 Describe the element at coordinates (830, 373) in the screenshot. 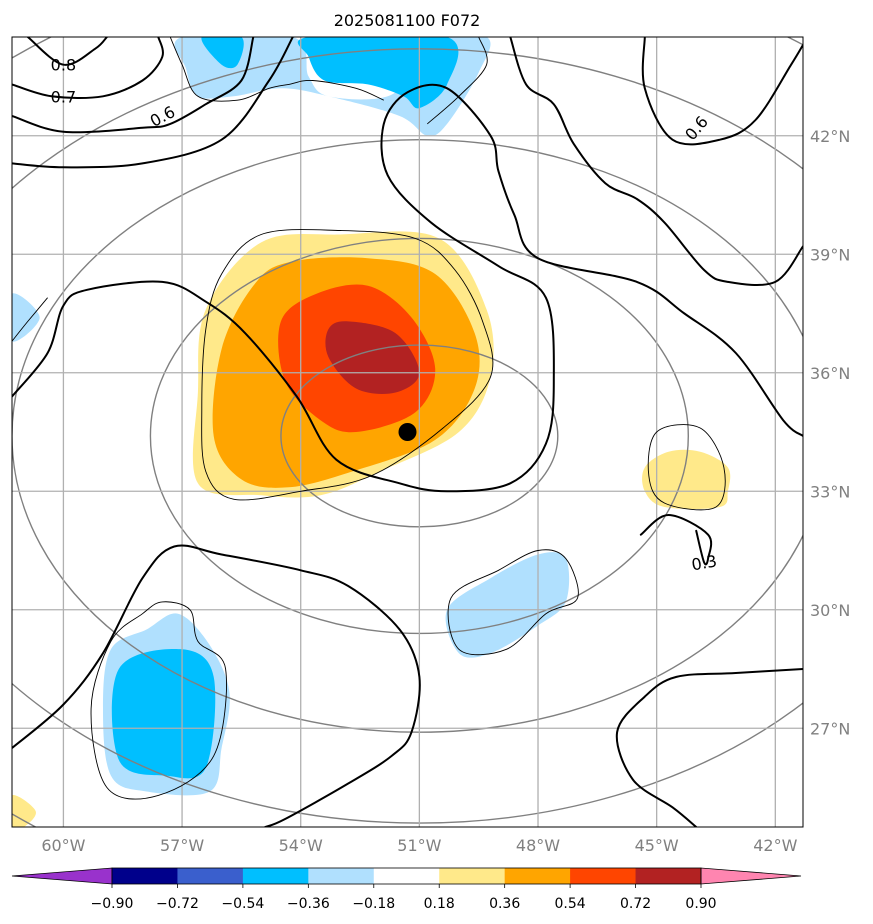

I see `y-tick-label-2: 36°N` at that location.